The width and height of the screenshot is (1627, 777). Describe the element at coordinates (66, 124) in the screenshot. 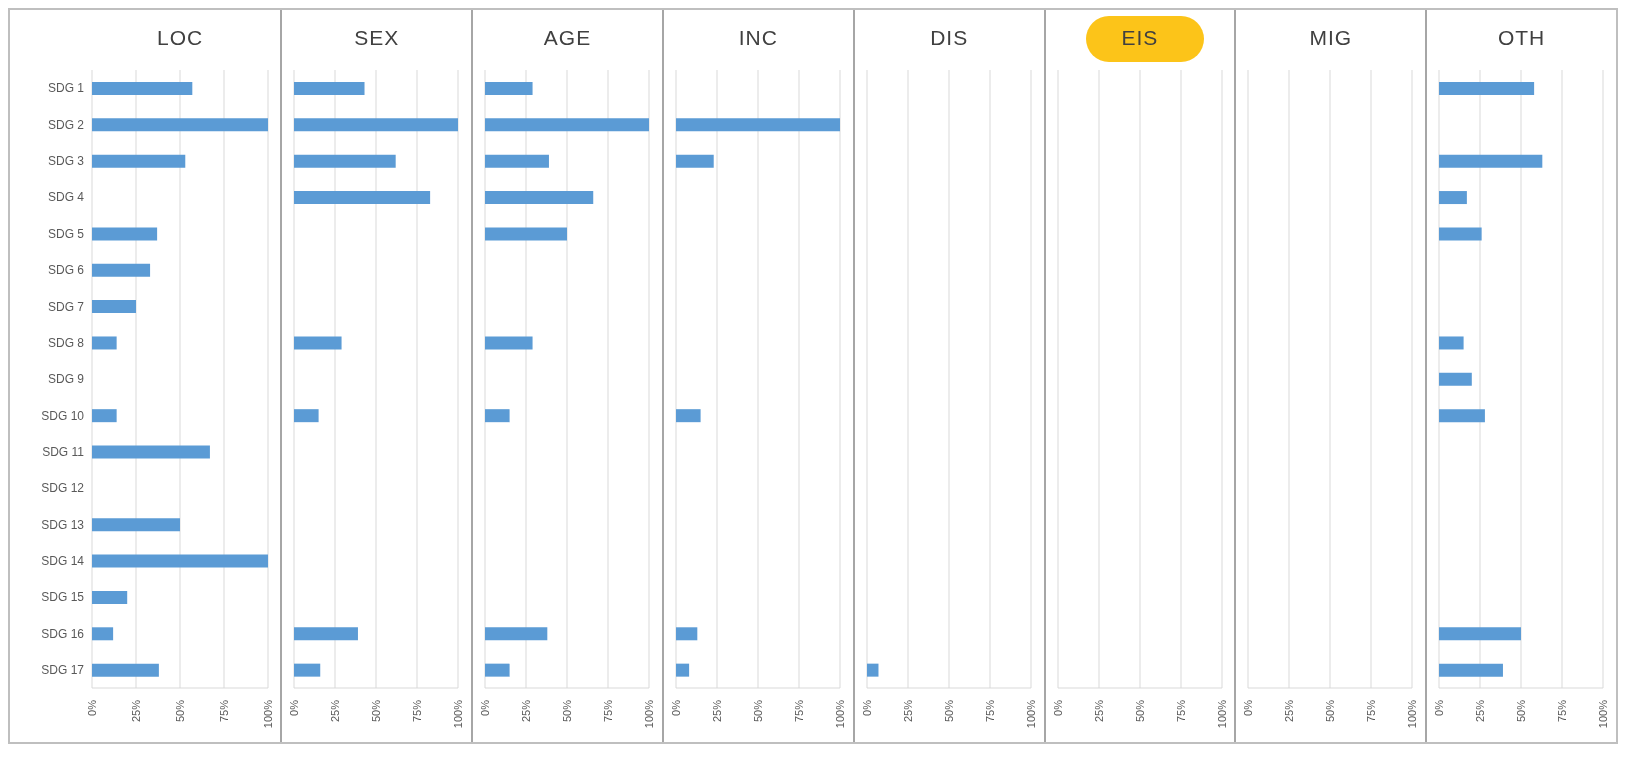

I see `y-tick-label: SDG 2` at that location.